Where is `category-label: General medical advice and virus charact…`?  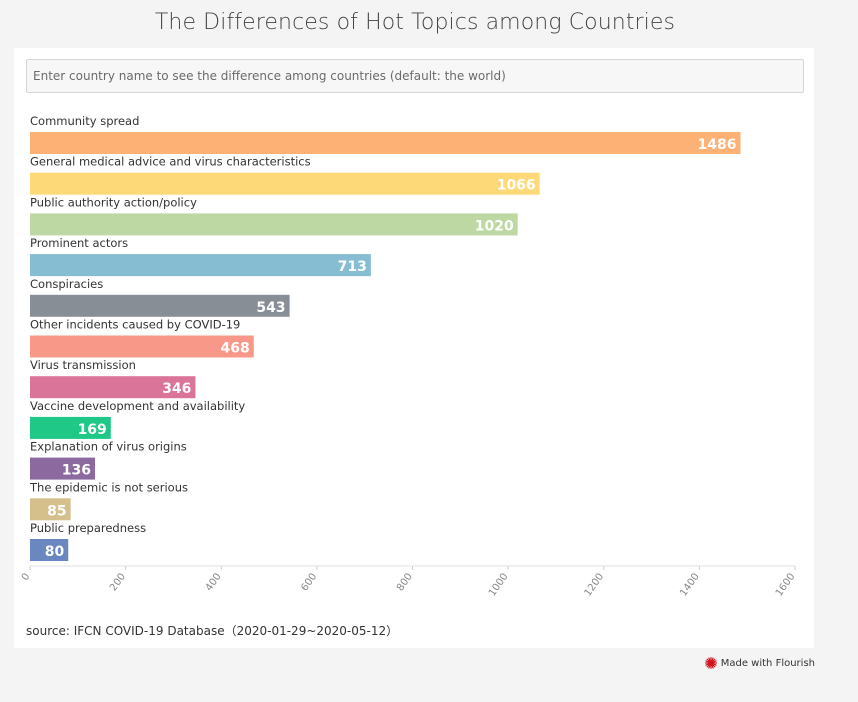
category-label: General medical advice and virus charact… is located at coordinates (170, 162).